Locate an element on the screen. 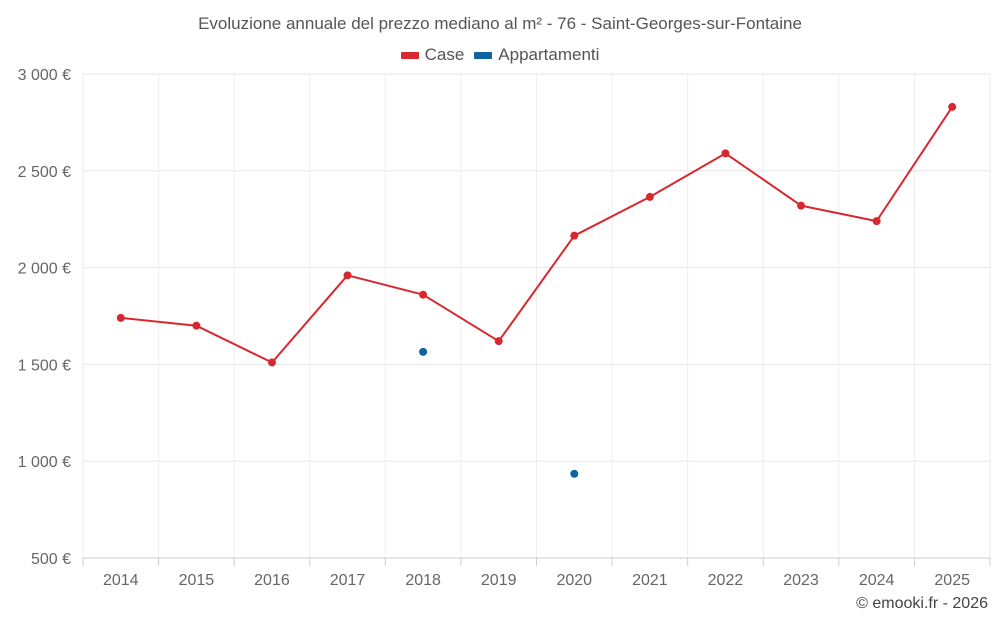 The width and height of the screenshot is (1000, 625). x-tick-label: 2019 is located at coordinates (499, 580).